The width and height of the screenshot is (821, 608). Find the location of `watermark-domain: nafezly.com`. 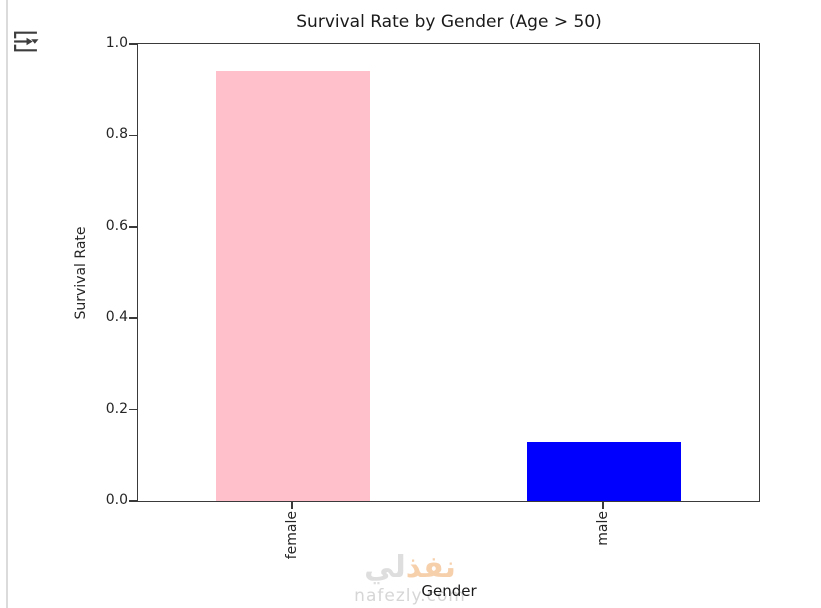

watermark-domain: nafezly.com is located at coordinates (410, 596).